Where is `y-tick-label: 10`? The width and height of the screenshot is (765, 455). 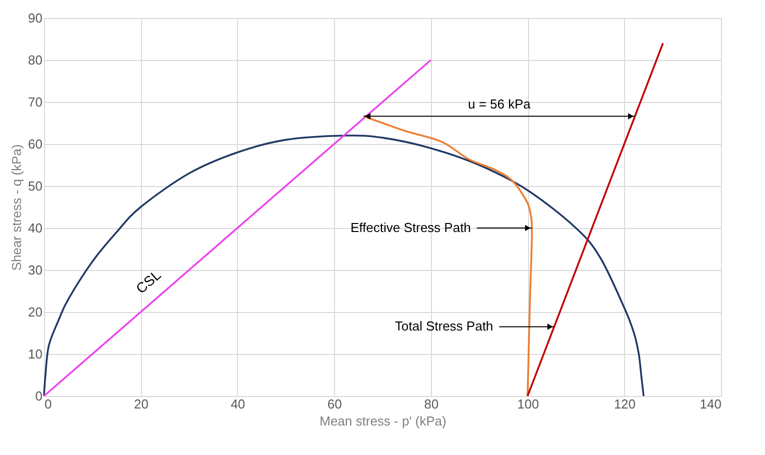
y-tick-label: 10 is located at coordinates (35, 354).